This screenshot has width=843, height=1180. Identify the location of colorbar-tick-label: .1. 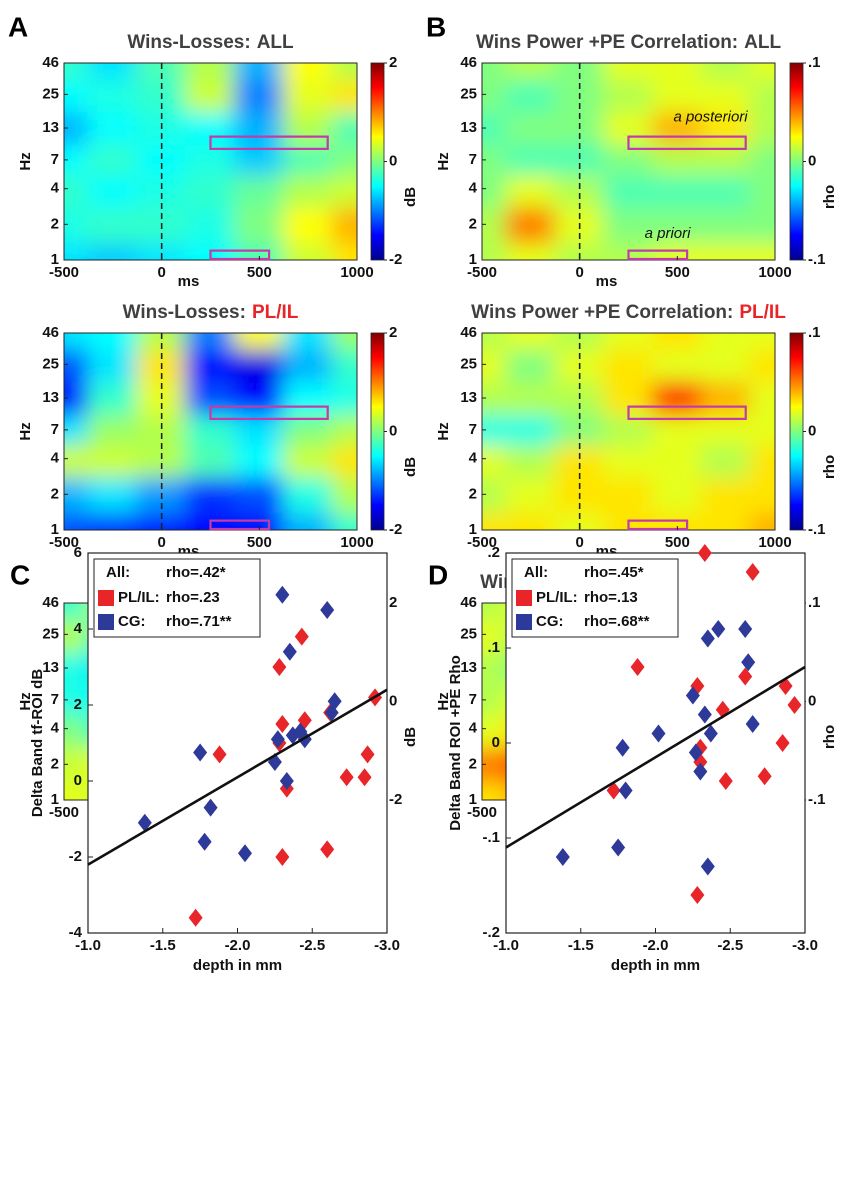
(814, 62).